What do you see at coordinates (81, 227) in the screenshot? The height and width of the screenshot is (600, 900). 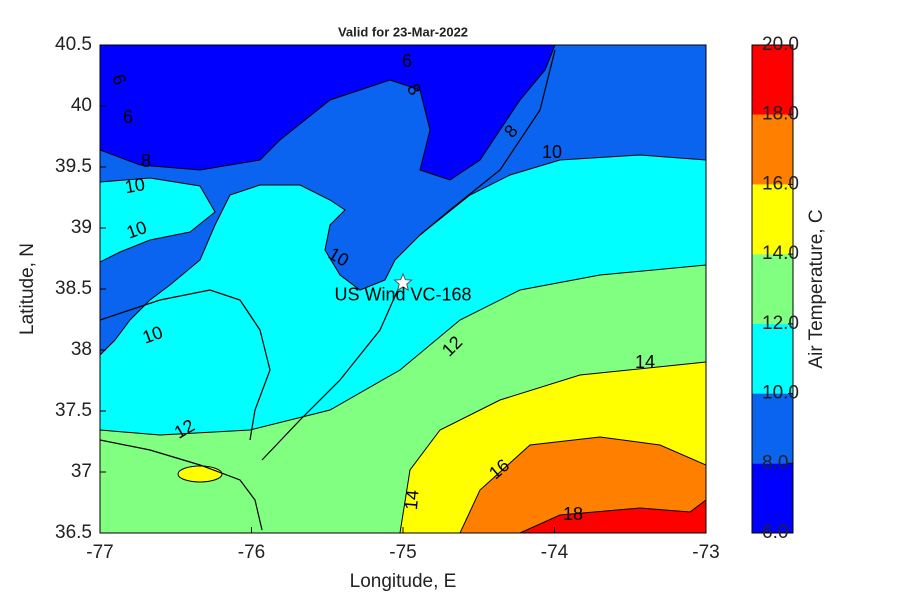 I see `y-tick-label: 39` at bounding box center [81, 227].